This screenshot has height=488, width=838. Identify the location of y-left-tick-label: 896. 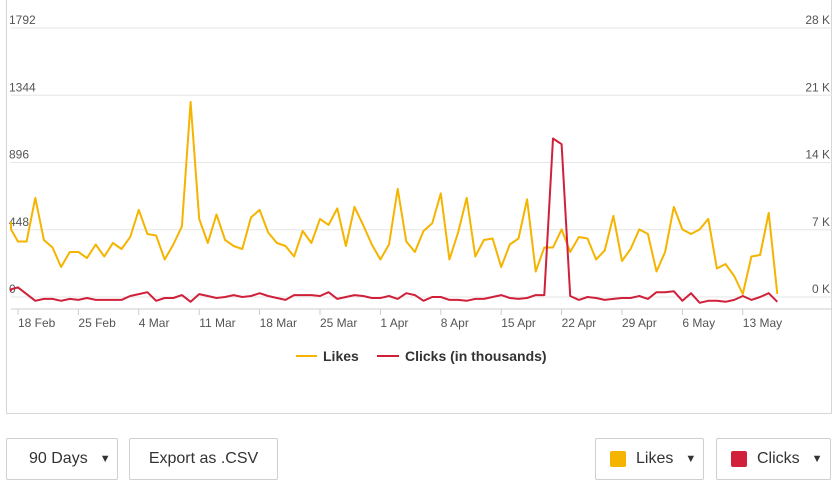
(19, 155).